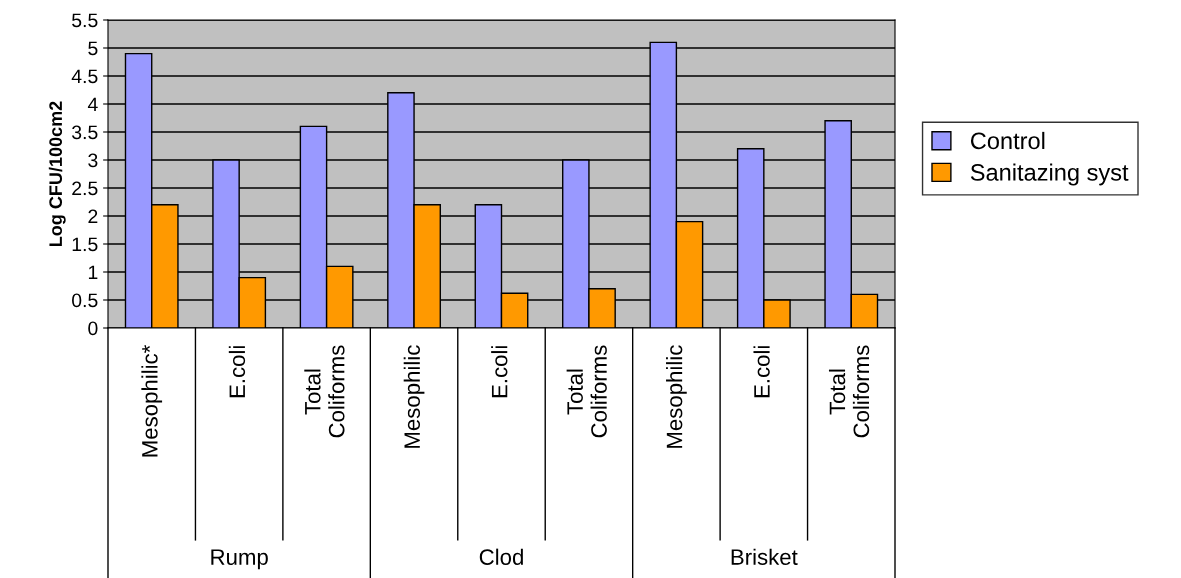 This screenshot has height=578, width=1181. Describe the element at coordinates (501, 556) in the screenshot. I see `text: Clod` at that location.